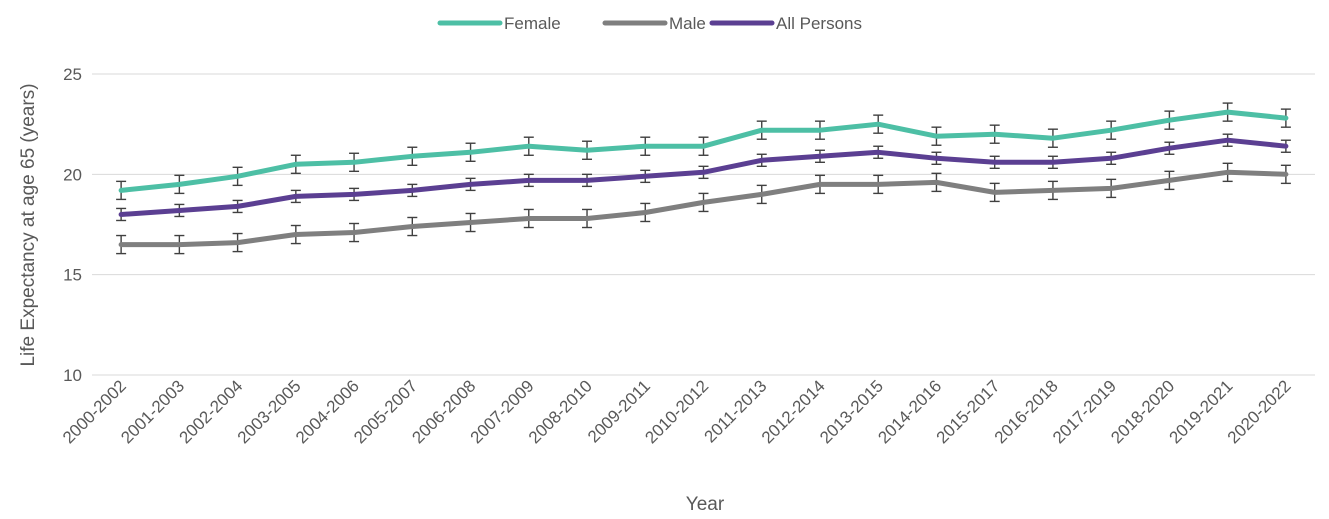 The image size is (1329, 519). I want to click on legend-label: All Persons, so click(819, 23).